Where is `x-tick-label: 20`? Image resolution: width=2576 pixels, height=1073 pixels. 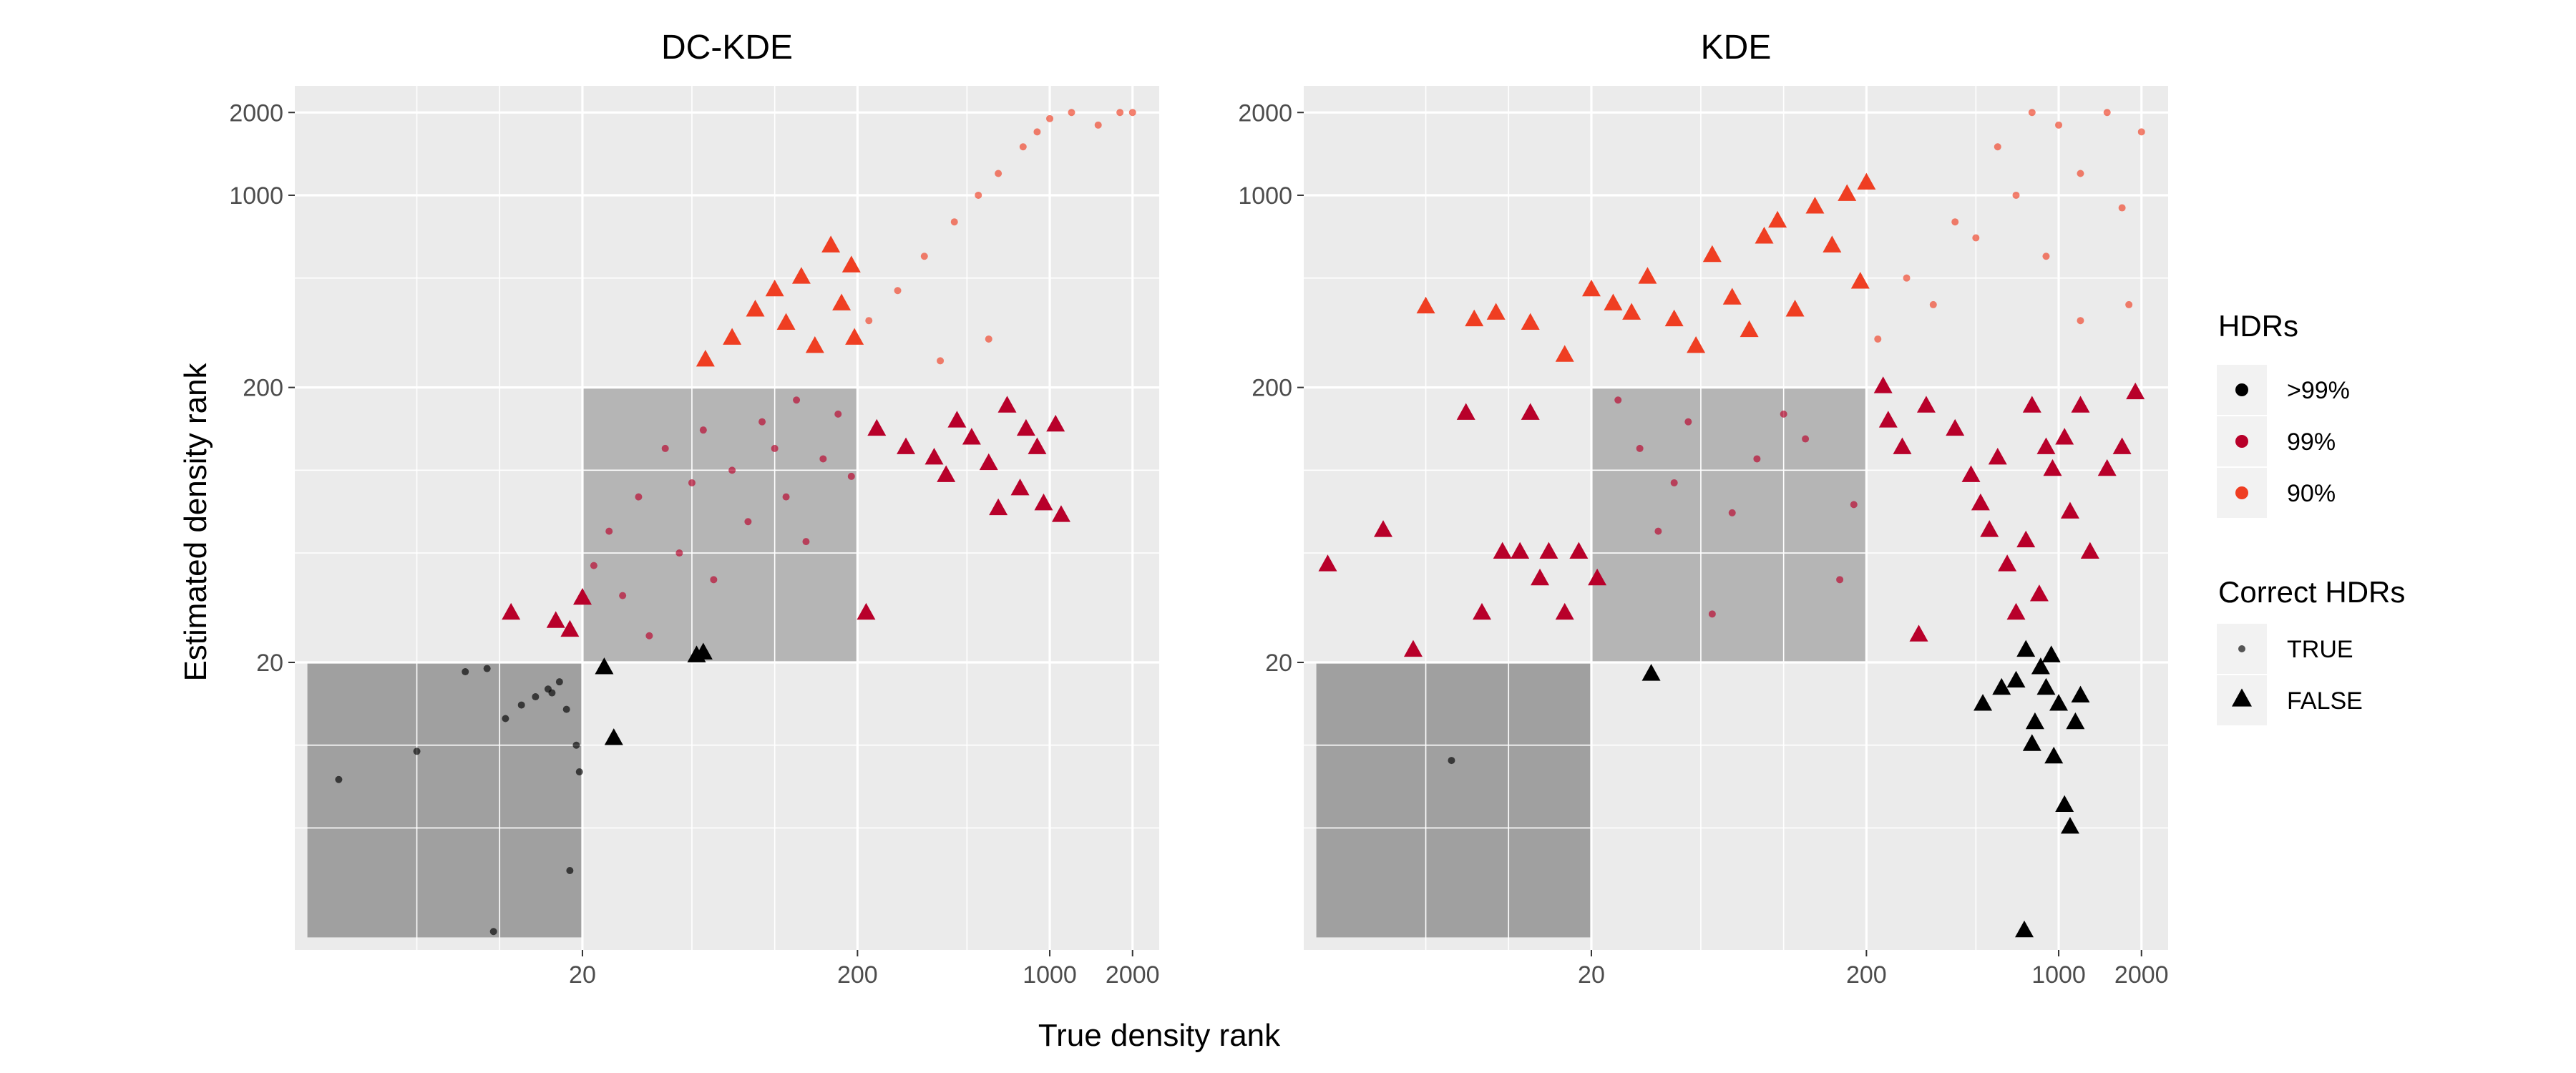
x-tick-label: 20 is located at coordinates (582, 975).